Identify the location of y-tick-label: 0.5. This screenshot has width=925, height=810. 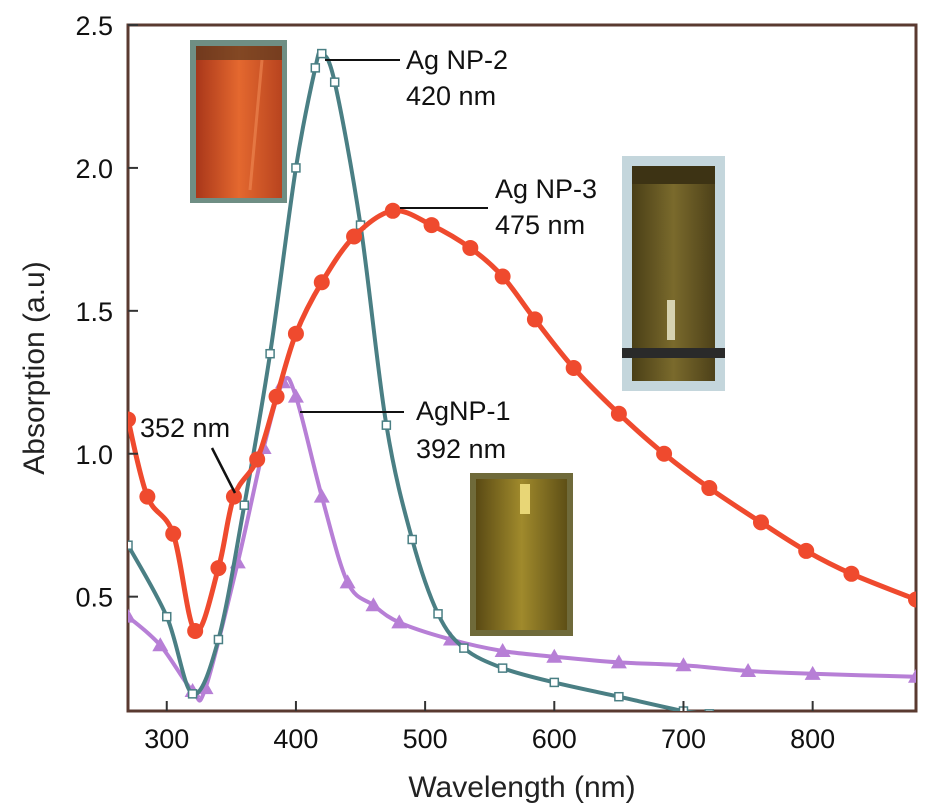
(94, 598).